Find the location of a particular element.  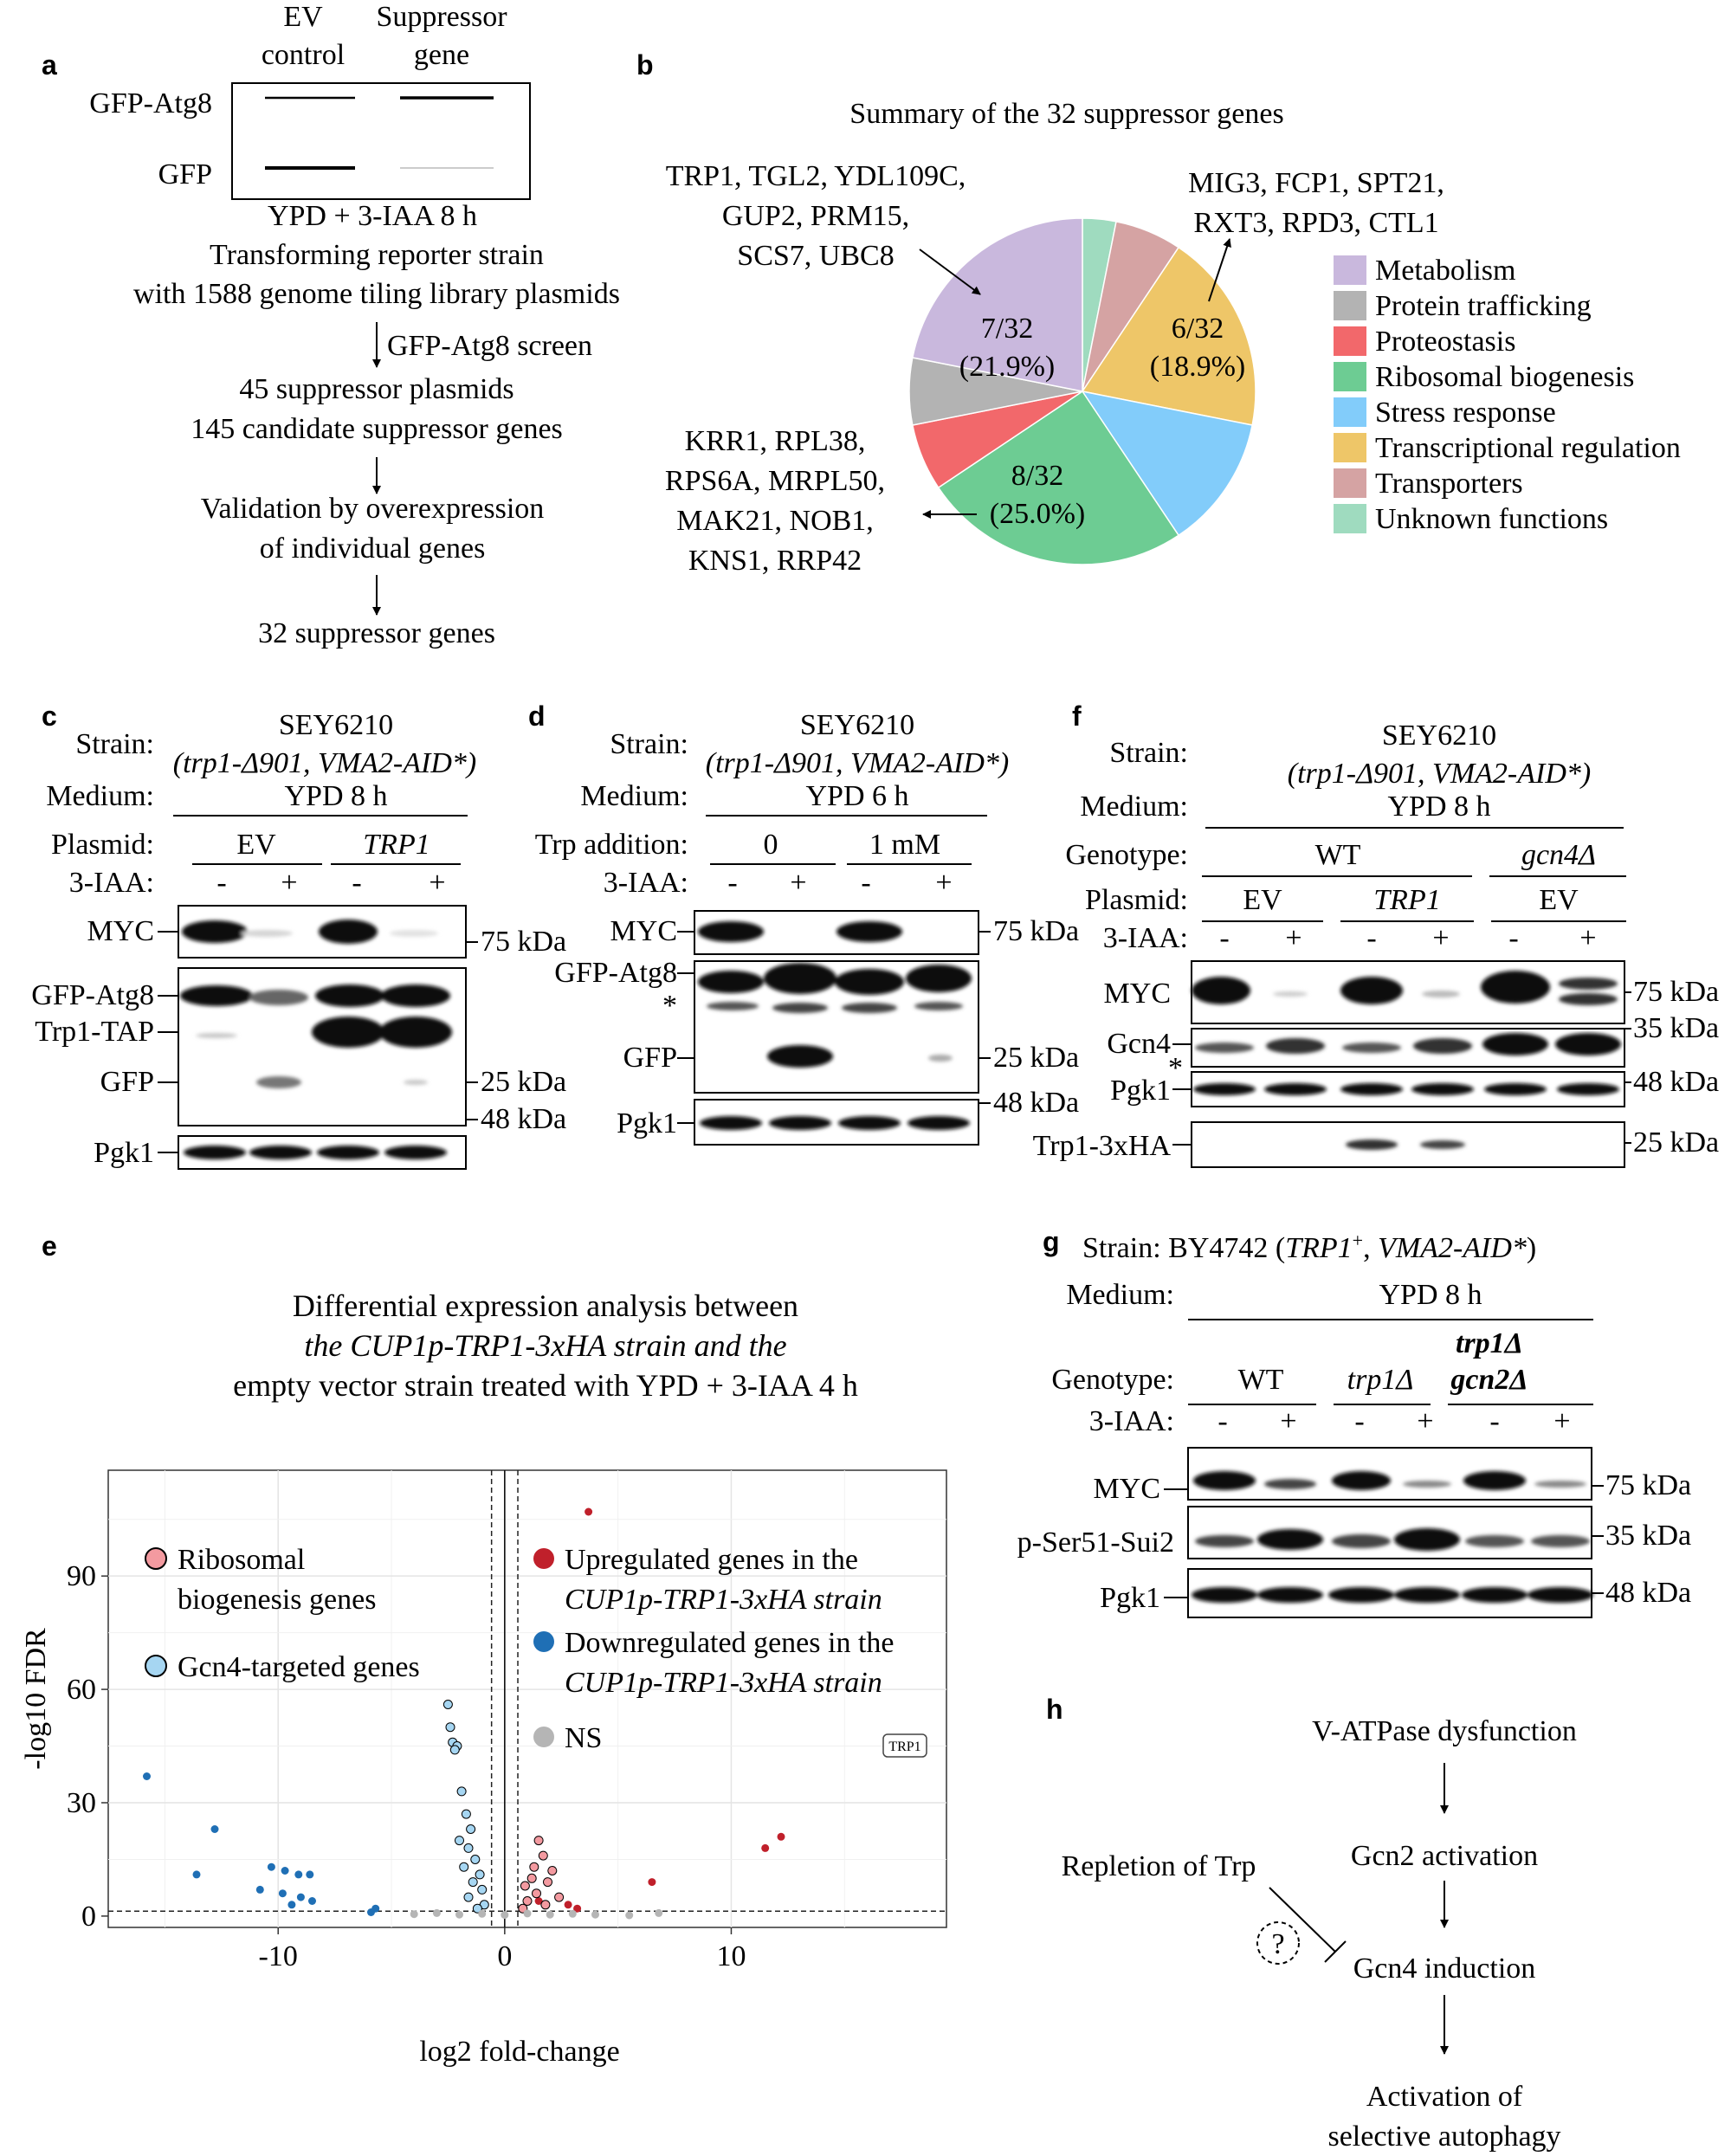

f-strain-key: Strain: is located at coordinates (1148, 753).